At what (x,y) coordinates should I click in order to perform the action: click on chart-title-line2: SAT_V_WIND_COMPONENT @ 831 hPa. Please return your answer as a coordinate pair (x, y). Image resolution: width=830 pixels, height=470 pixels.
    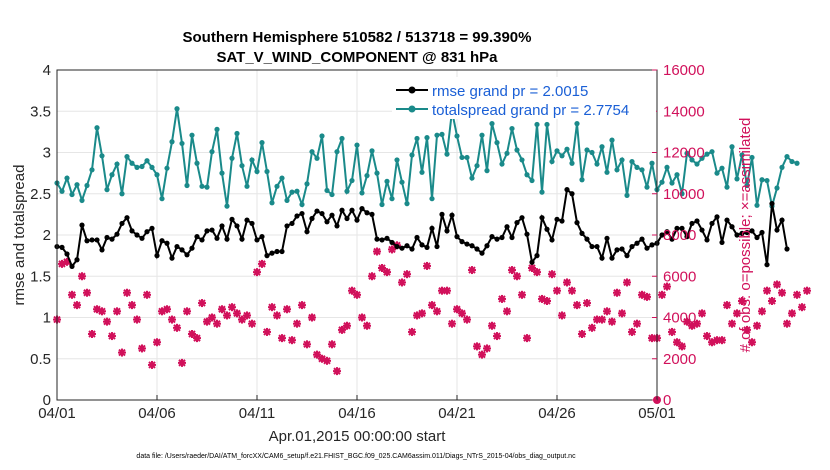
    Looking at the image, I should click on (357, 57).